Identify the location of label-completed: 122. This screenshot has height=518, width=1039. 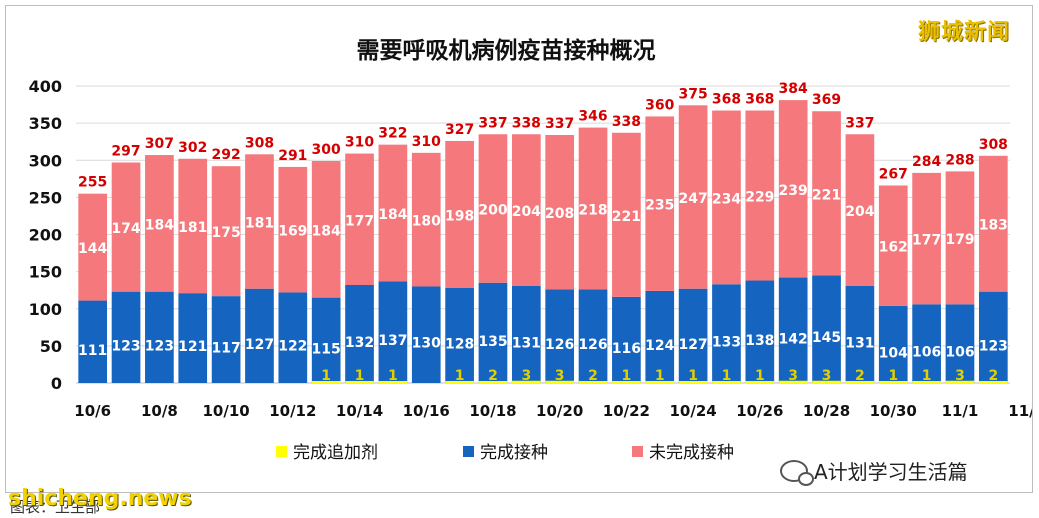
(292, 347).